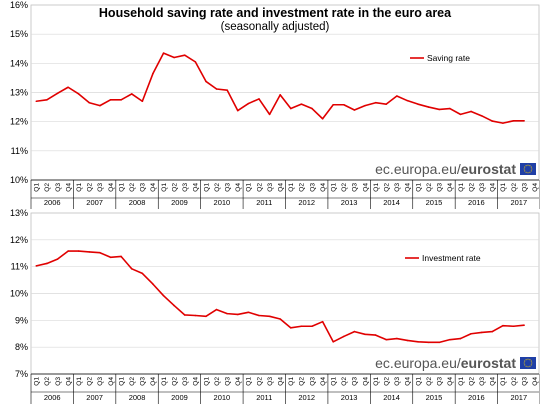  What do you see at coordinates (52, 397) in the screenshot?
I see `x-tick-year: 2006` at bounding box center [52, 397].